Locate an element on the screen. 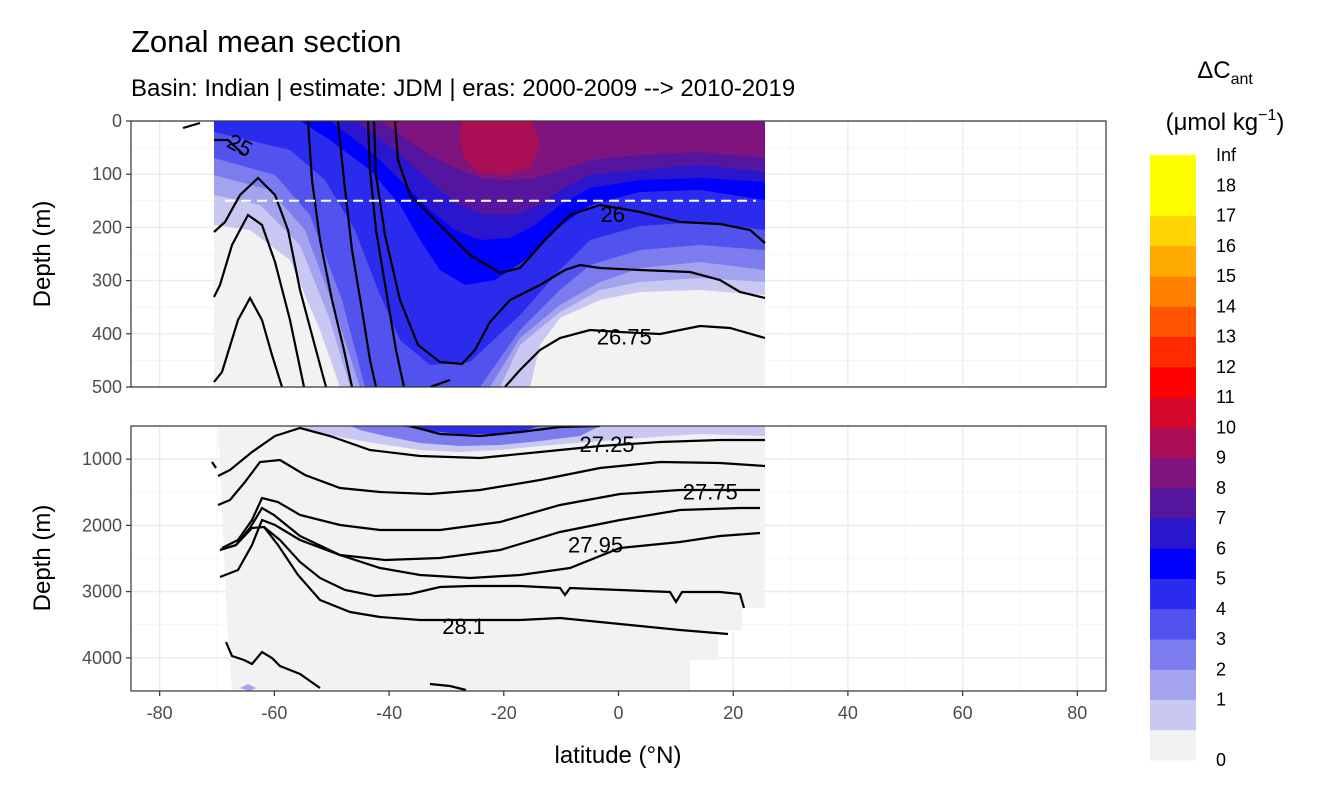 This screenshot has height=806, width=1344. x-axis-title: latitude (°N) is located at coordinates (618, 755).